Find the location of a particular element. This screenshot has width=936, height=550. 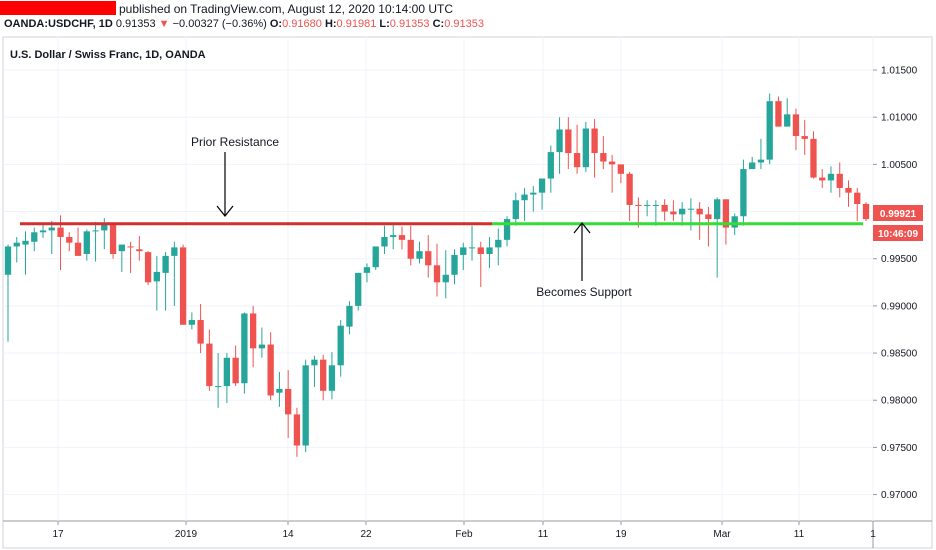

symbol-label: OANDA:USDCHF, 1D is located at coordinates (58, 24).